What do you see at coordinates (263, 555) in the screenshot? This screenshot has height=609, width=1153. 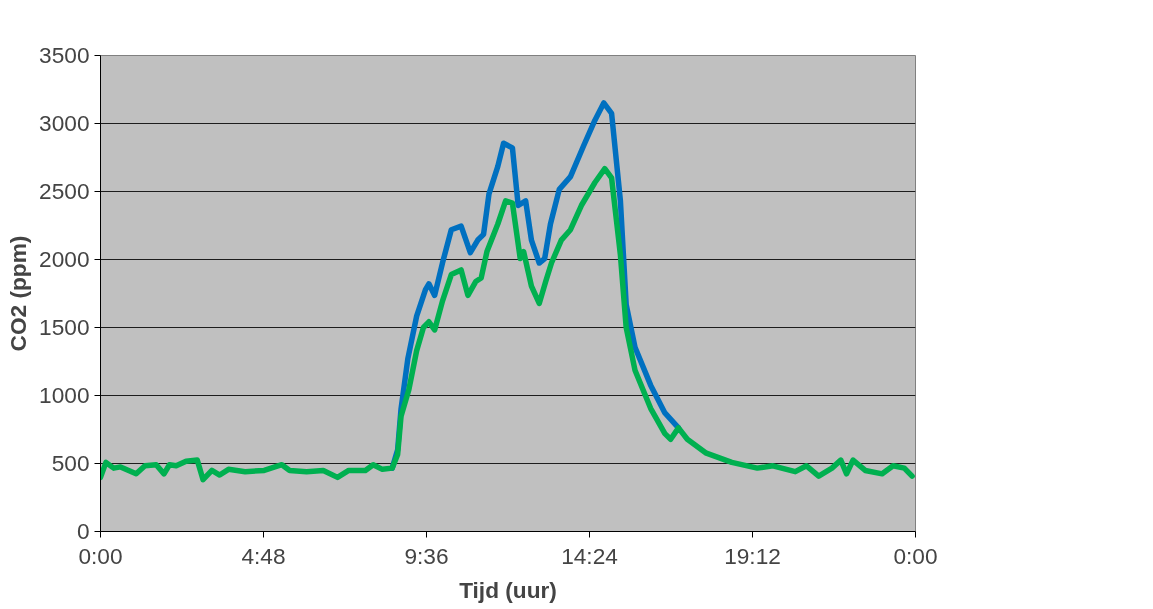 I see `x-tick-label: 4:48` at bounding box center [263, 555].